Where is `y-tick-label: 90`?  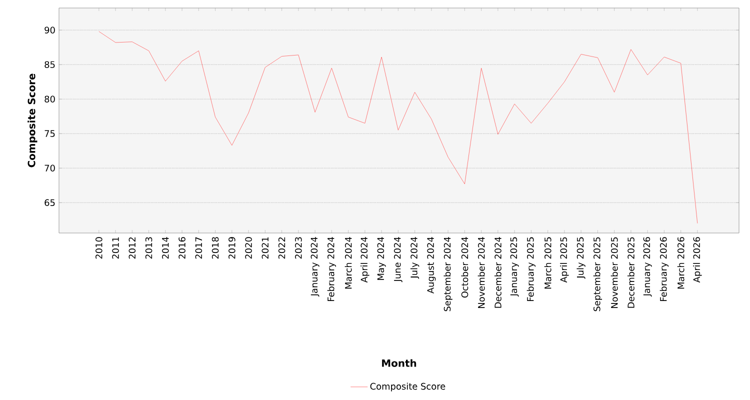
y-tick-label: 90 is located at coordinates (49, 30).